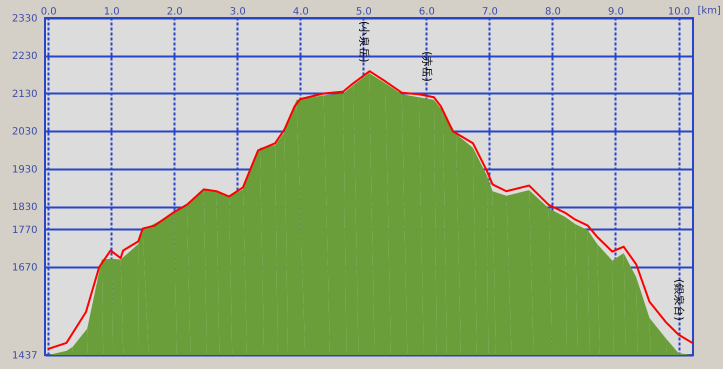  Describe the element at coordinates (490, 12) in the screenshot. I see `x-tick-label: 7.0` at that location.